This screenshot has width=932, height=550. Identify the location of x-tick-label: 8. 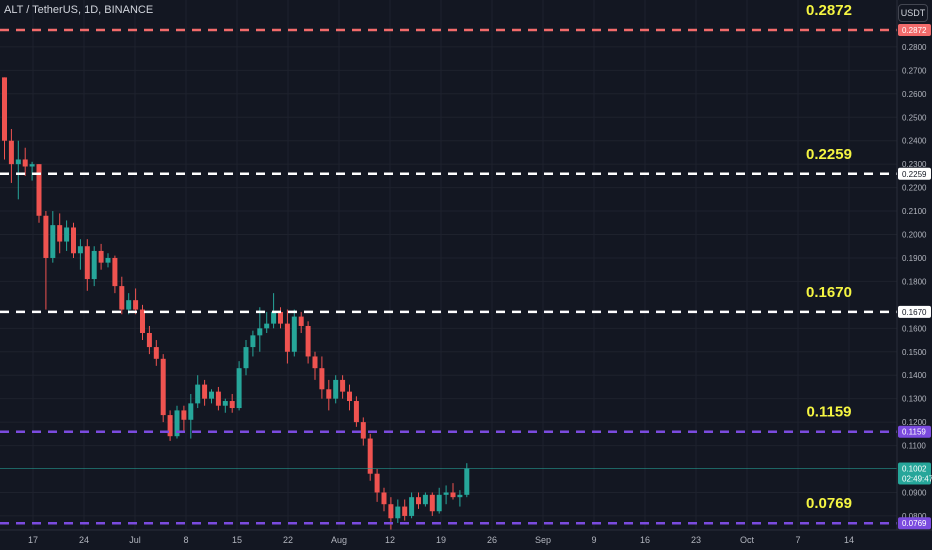
(185, 540).